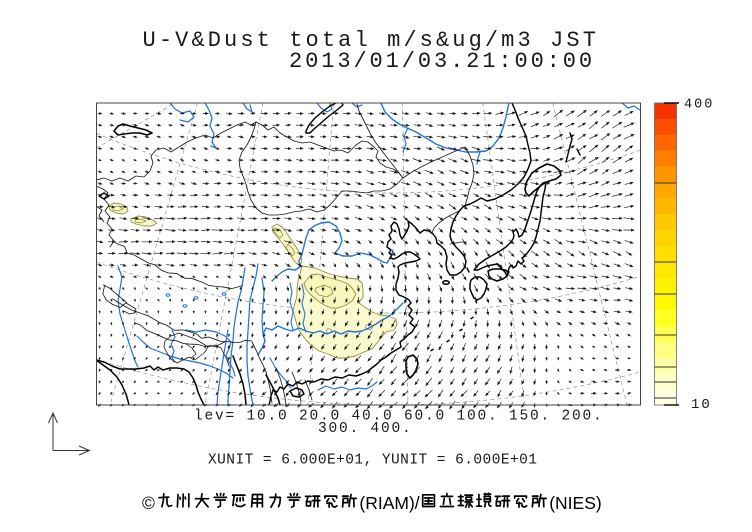  Describe the element at coordinates (371, 40) in the screenshot. I see `svg-text: U-V&Dust total m/s&ug/m3 JST` at that location.